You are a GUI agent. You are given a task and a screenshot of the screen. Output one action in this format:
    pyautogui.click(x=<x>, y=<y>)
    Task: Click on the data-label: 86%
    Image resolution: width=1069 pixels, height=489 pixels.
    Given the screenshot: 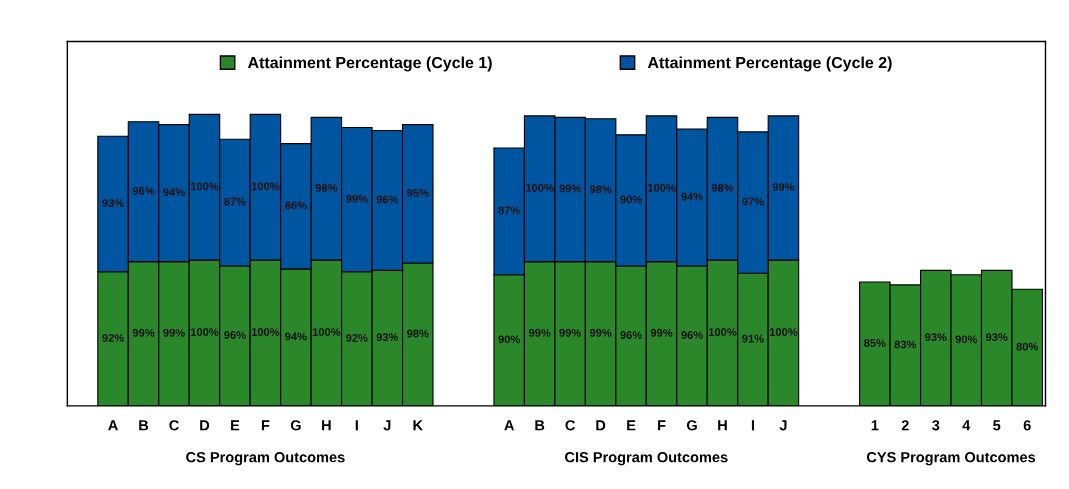 What is the action you would take?
    pyautogui.click(x=296, y=205)
    